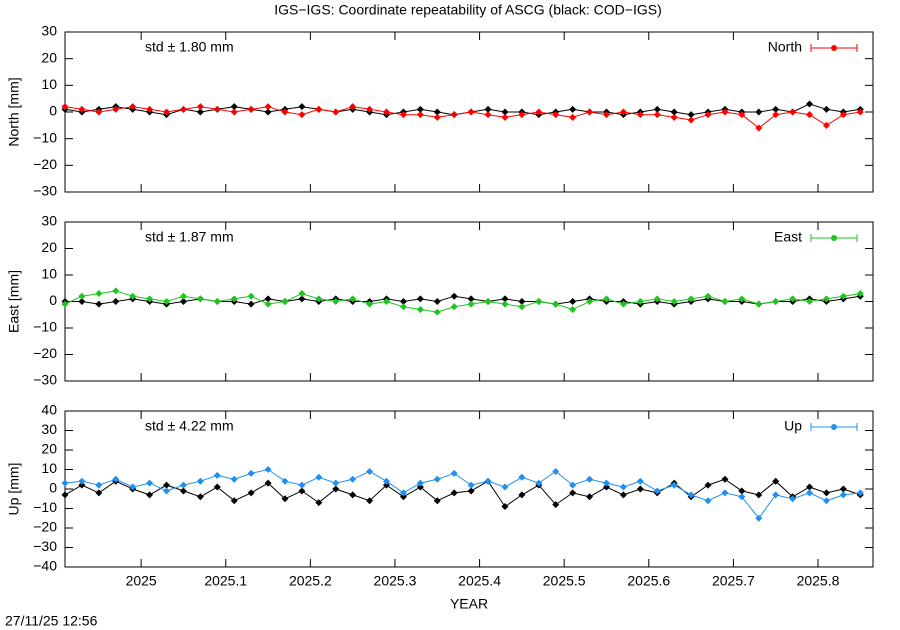 The height and width of the screenshot is (630, 900). What do you see at coordinates (45, 527) in the screenshot?
I see `y-tick-label: −20` at bounding box center [45, 527].